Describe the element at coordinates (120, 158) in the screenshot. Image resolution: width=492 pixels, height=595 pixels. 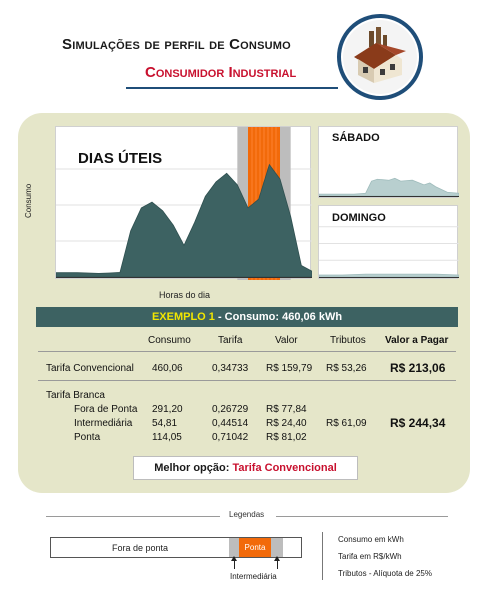
I see `weekday-chart-title: DIAS ÚTEIS` at that location.